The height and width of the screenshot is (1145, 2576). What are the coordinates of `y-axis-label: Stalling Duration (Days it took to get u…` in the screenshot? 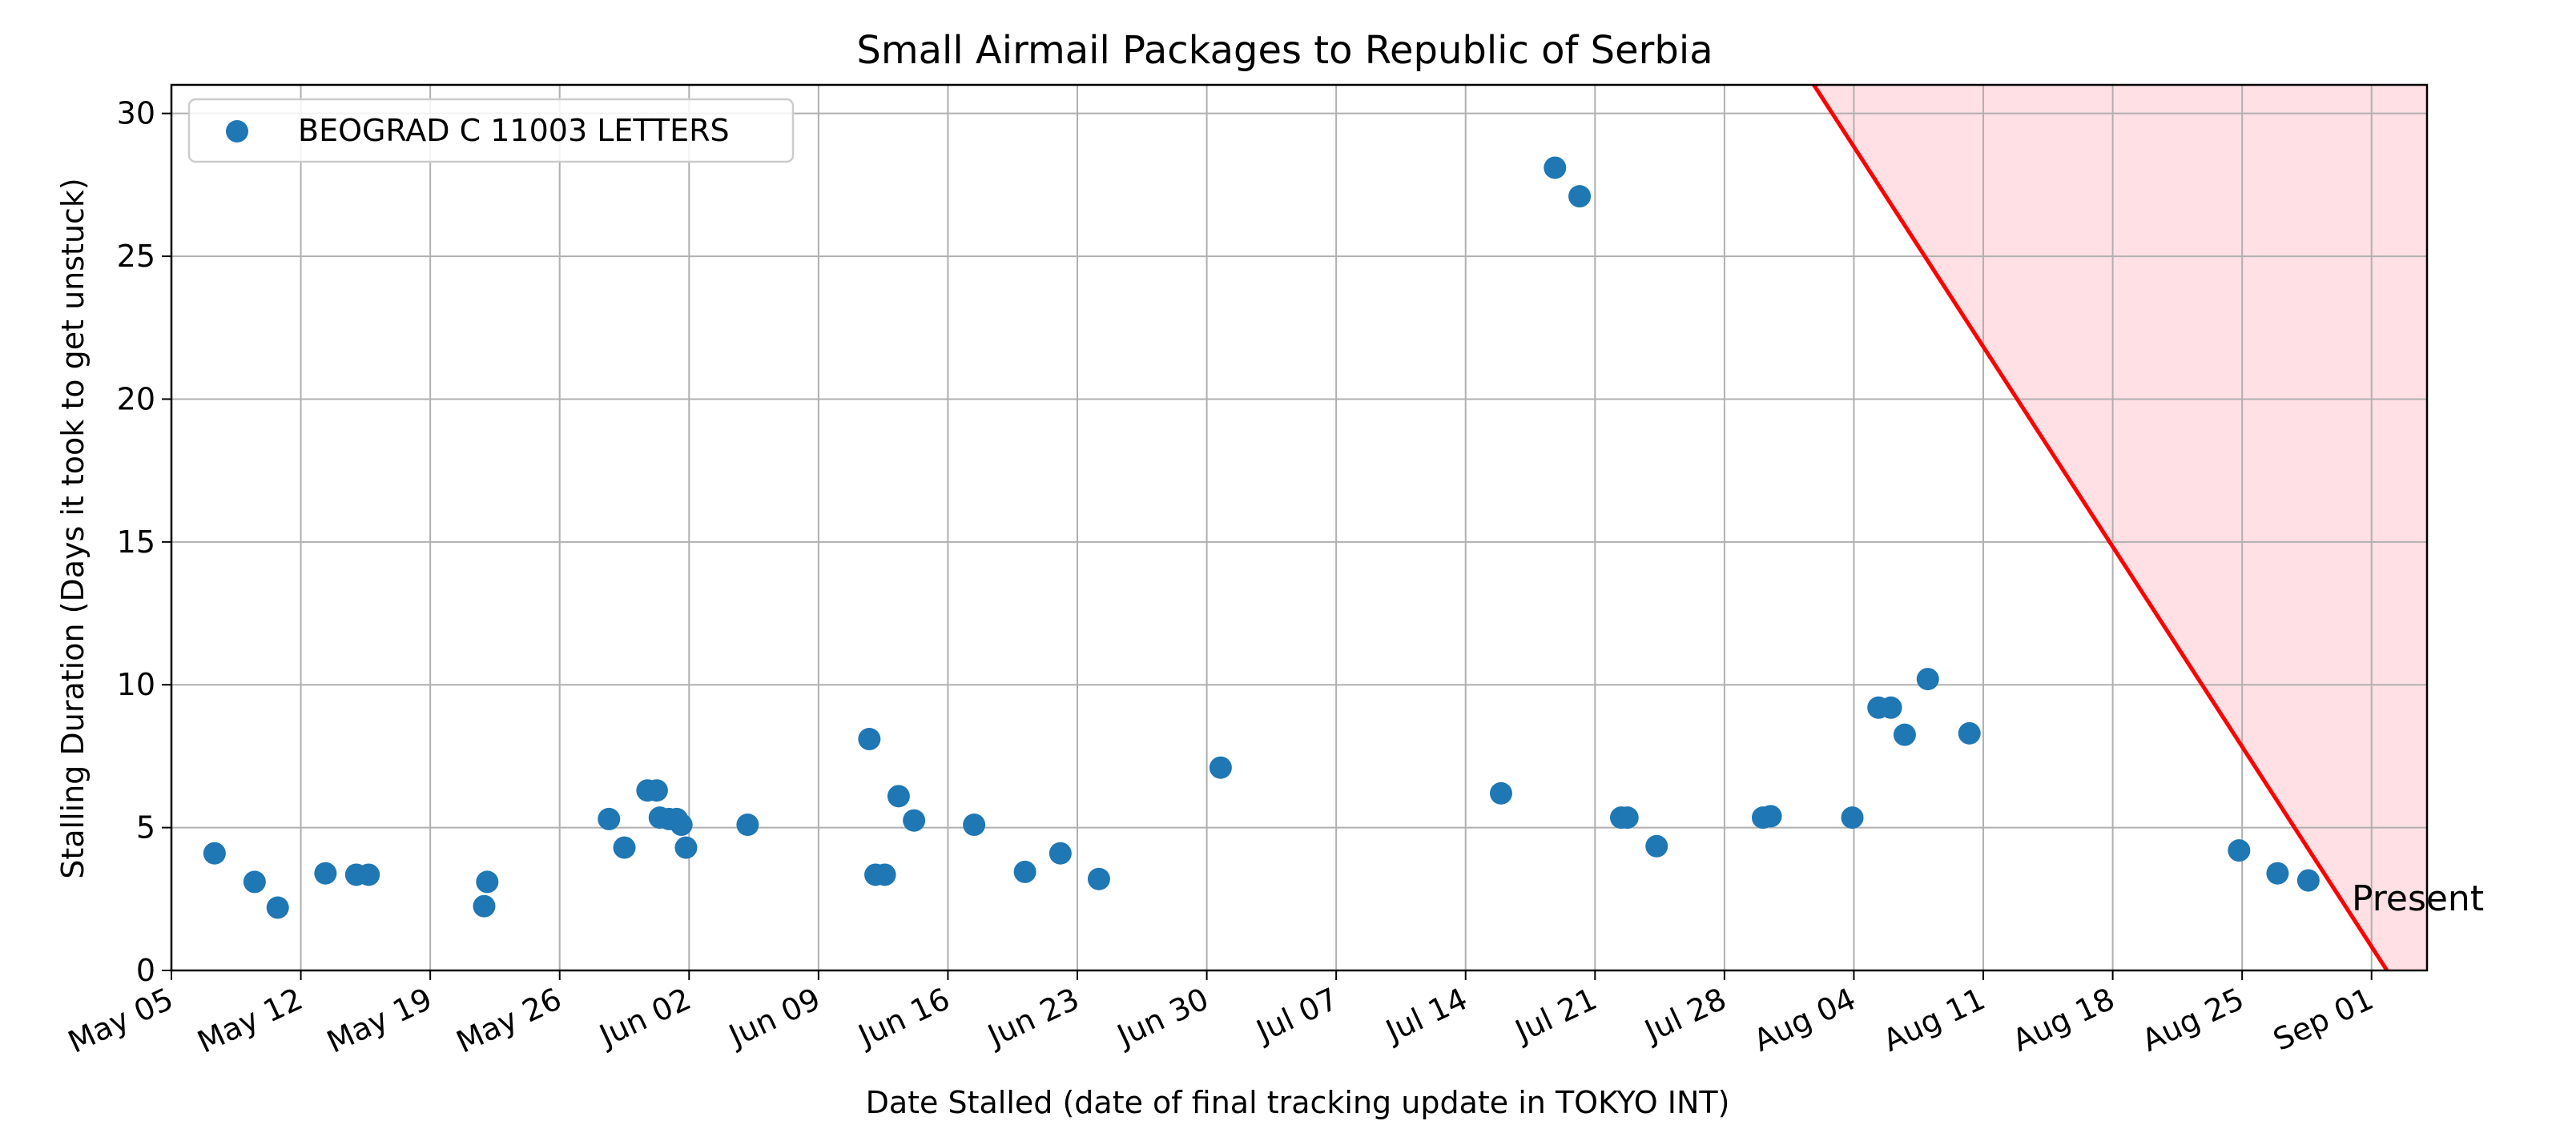 It's located at (73, 529).